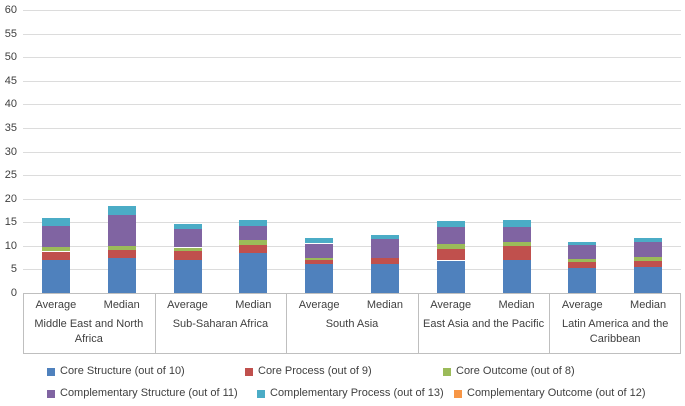 This screenshot has height=406, width=685. What do you see at coordinates (253, 248) in the screenshot?
I see `bar-segment-s1-g1-median` at bounding box center [253, 248].